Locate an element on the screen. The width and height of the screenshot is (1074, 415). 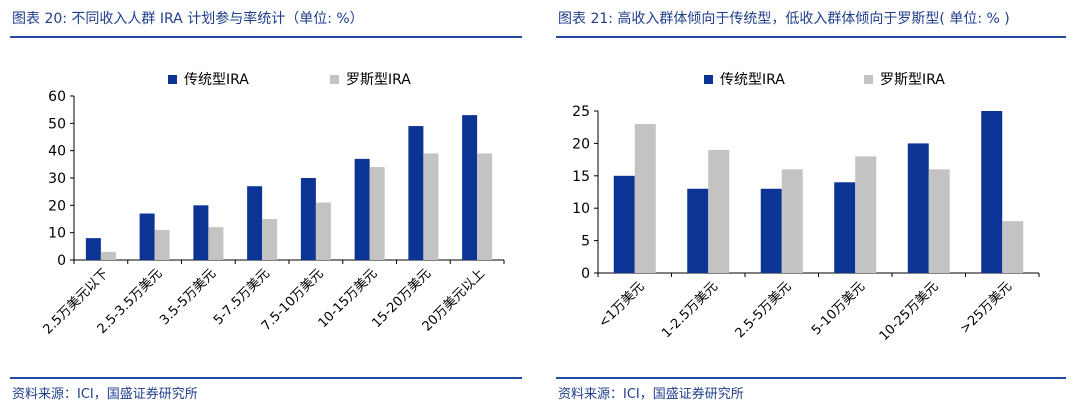
x-category-label: >25万美元 is located at coordinates (986, 308).